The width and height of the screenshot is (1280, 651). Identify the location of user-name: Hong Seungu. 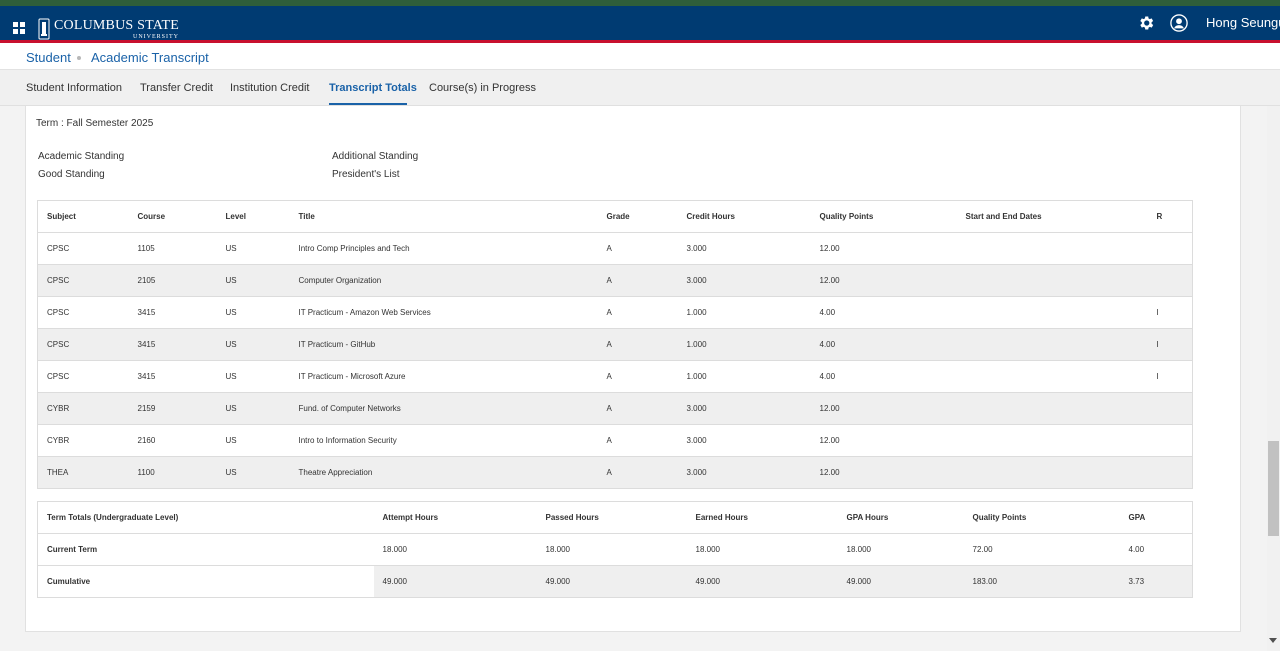
(1243, 22).